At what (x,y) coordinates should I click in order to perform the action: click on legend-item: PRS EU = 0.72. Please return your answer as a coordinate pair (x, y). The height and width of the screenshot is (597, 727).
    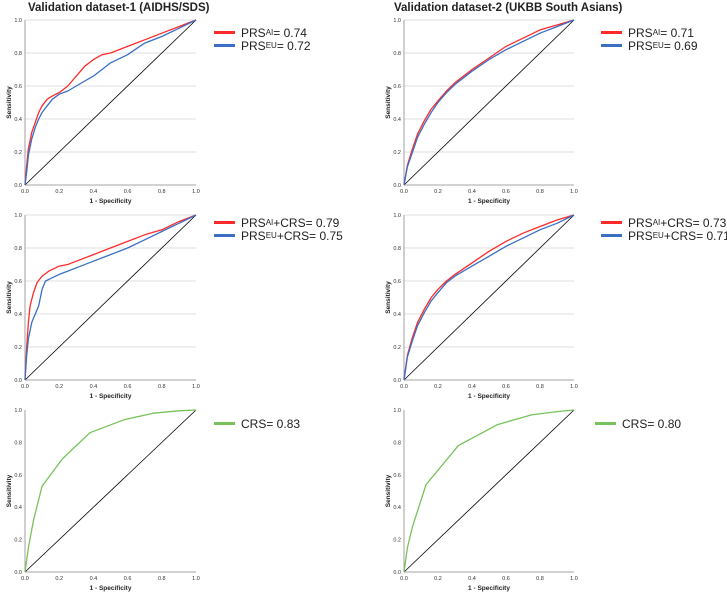
    Looking at the image, I should click on (262, 45).